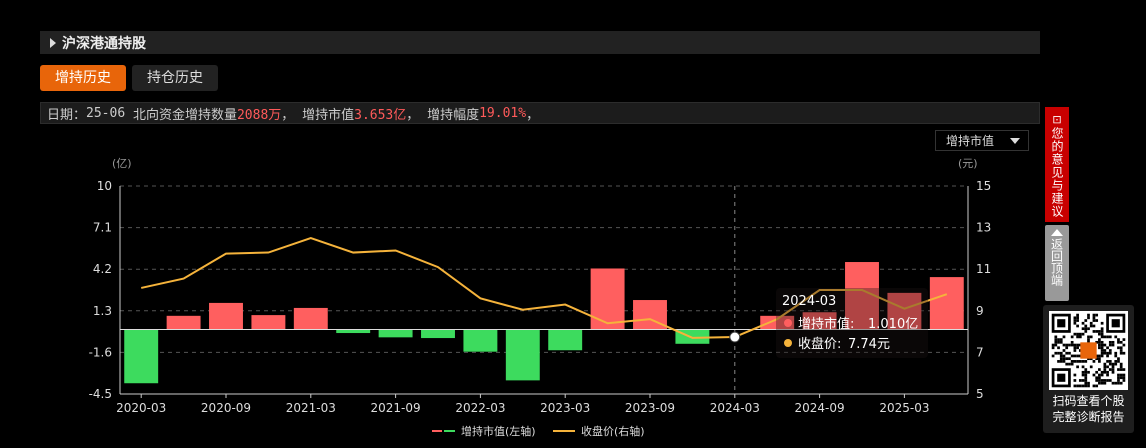 This screenshot has height=448, width=1146. I want to click on x-tick-label: 2022-03, so click(480, 408).